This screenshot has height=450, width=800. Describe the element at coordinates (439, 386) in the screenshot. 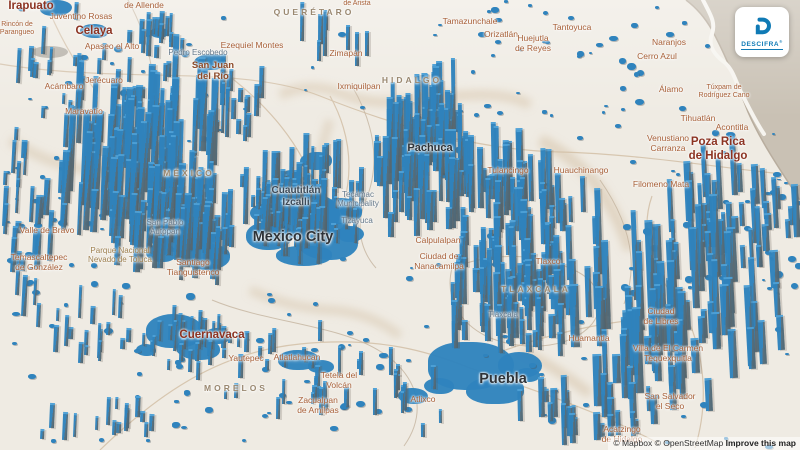

I see `city-footprint` at that location.